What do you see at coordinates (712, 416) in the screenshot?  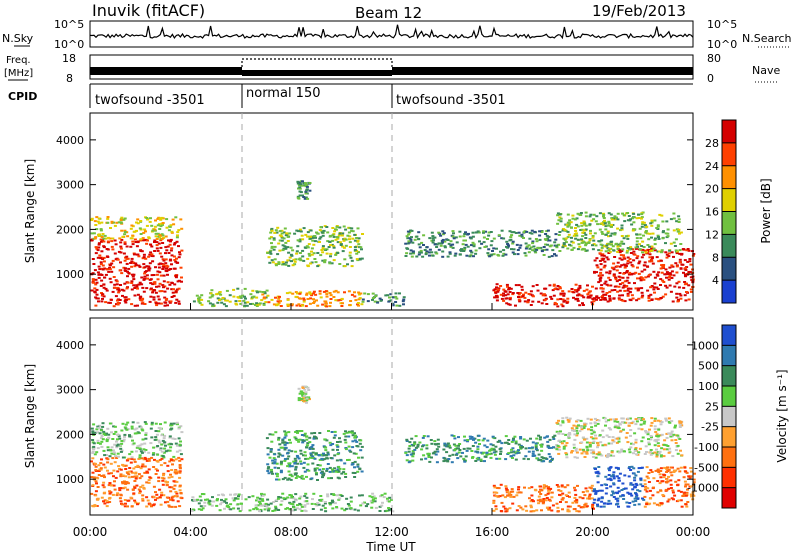 I see `velocity-colorbar: 1000 500 100 25 -25 -100 -500 -1000` at bounding box center [712, 416].